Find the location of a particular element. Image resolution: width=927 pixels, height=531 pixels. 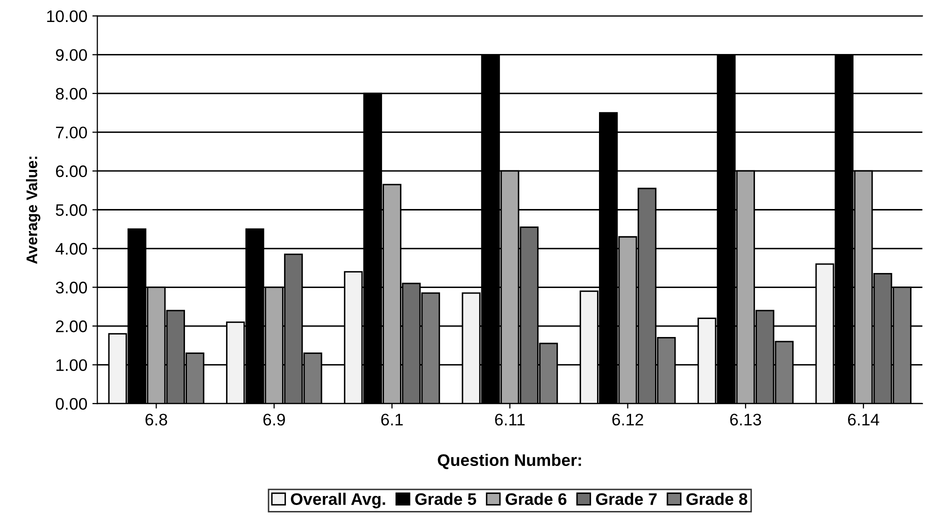

legend-label: Grade 6 is located at coordinates (536, 498).